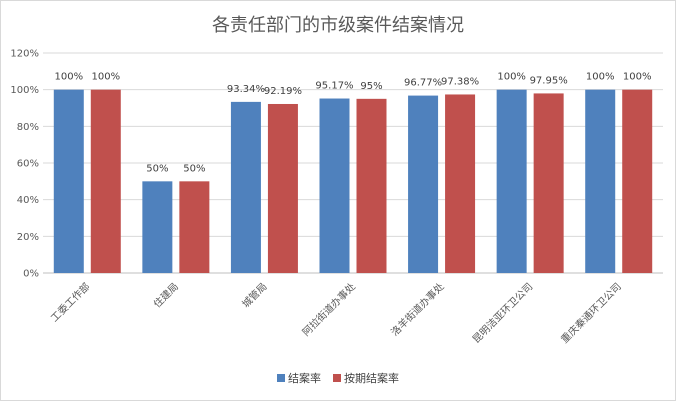 The width and height of the screenshot is (676, 401). What do you see at coordinates (31, 274) in the screenshot?
I see `y-tick-label: 0%` at bounding box center [31, 274].